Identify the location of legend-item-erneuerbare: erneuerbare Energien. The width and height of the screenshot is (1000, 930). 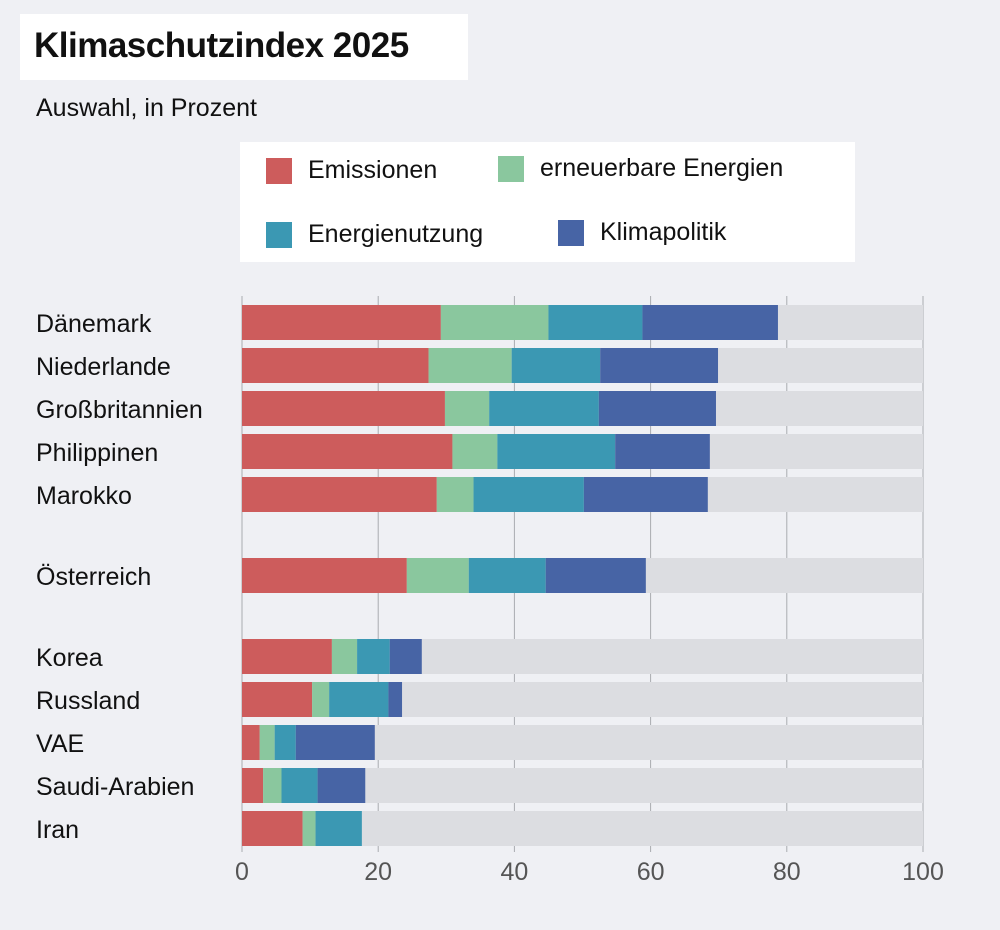
(640, 168).